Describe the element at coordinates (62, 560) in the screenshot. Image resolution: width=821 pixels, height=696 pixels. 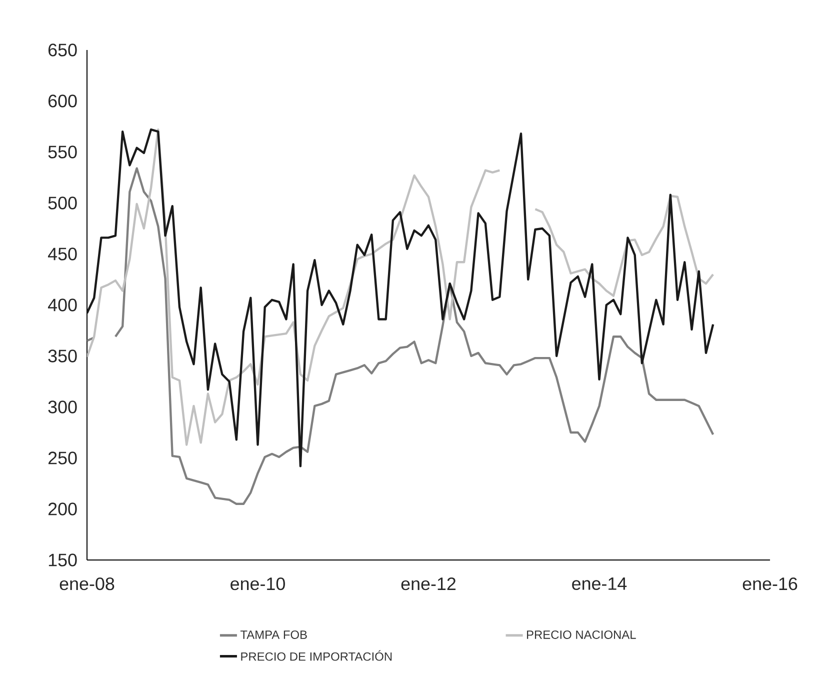
I see `y-tick-label: 150` at that location.